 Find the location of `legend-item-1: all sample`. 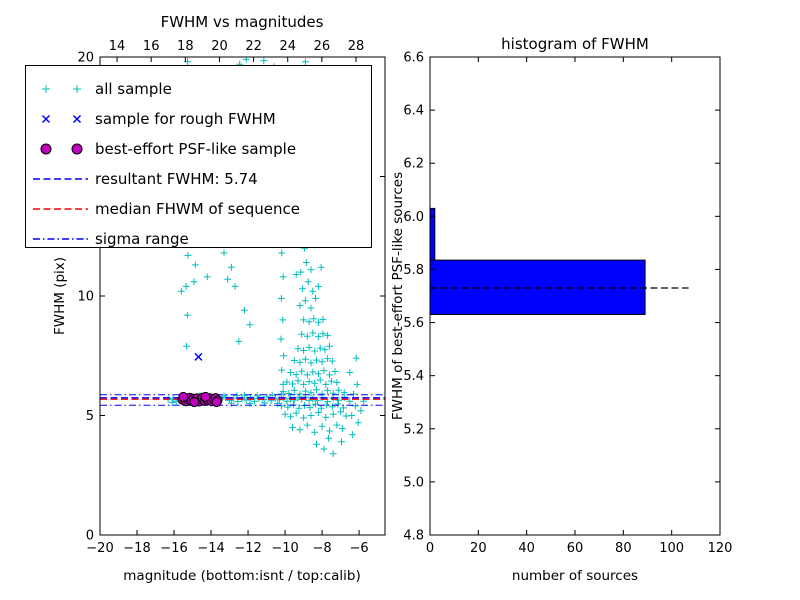

legend-item-1: all sample is located at coordinates (107, 89).